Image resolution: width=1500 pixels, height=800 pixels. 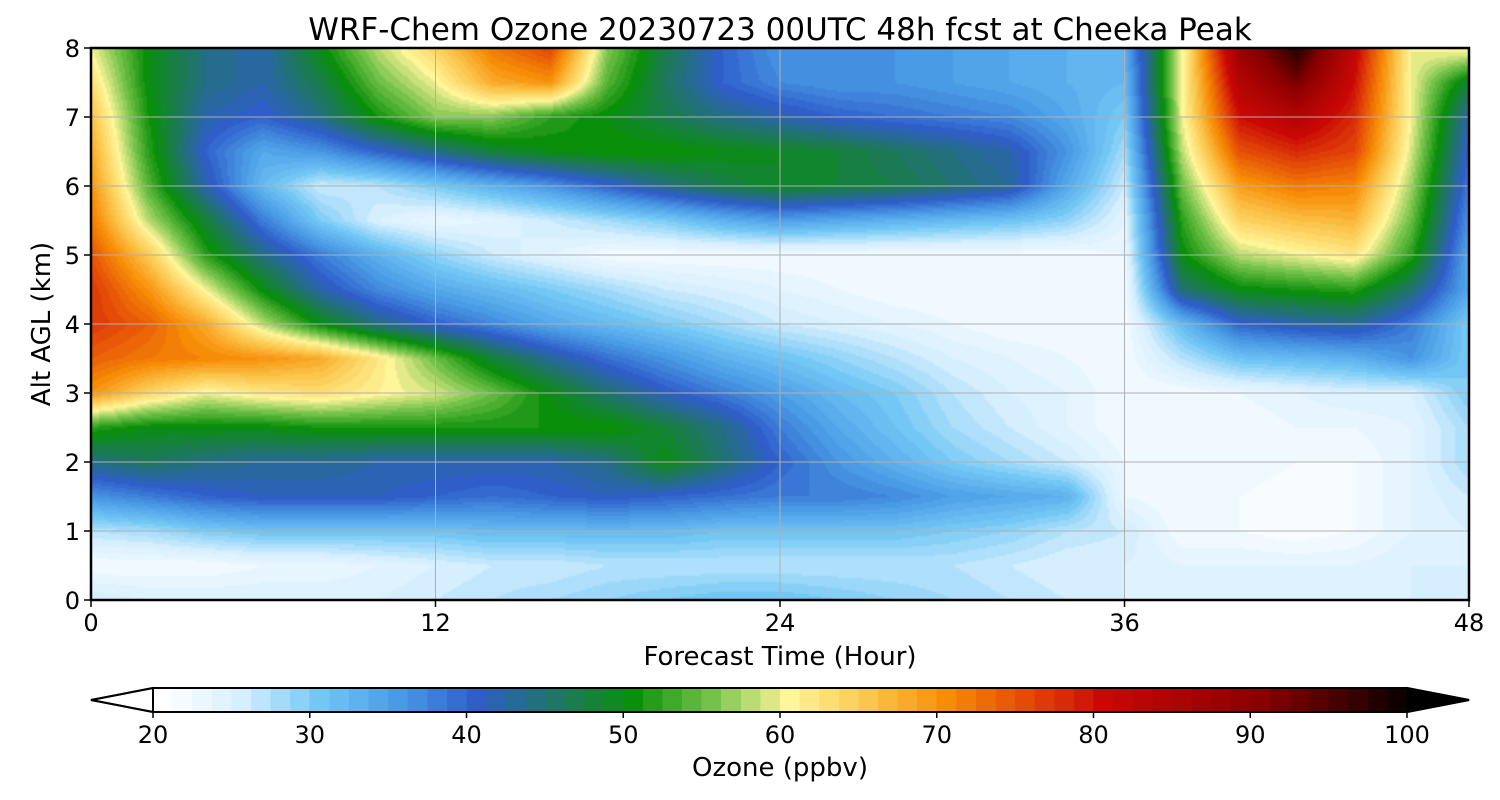 I want to click on y-axis-label: Alt AGL (km), so click(x=42, y=324).